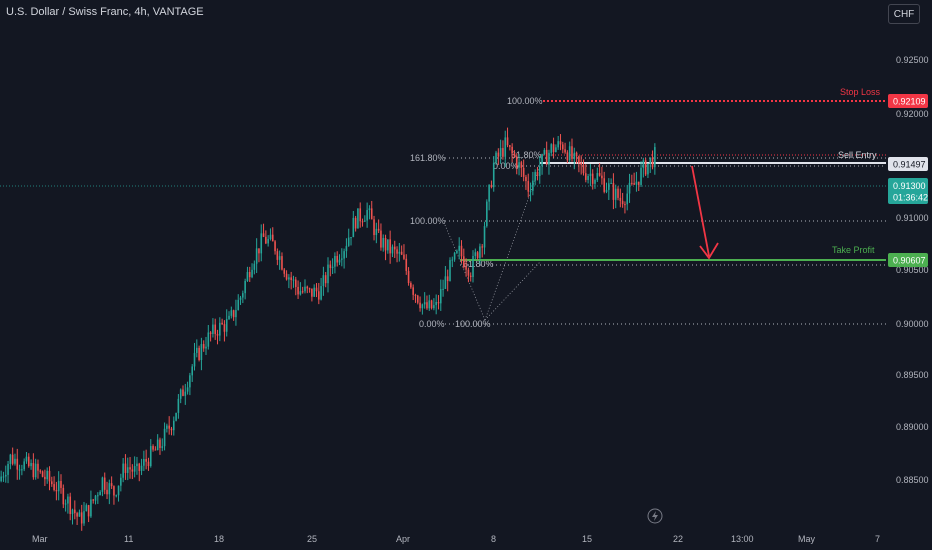 The image size is (932, 550). What do you see at coordinates (525, 101) in the screenshot?
I see `fib-big-100-label: 100.00%` at bounding box center [525, 101].